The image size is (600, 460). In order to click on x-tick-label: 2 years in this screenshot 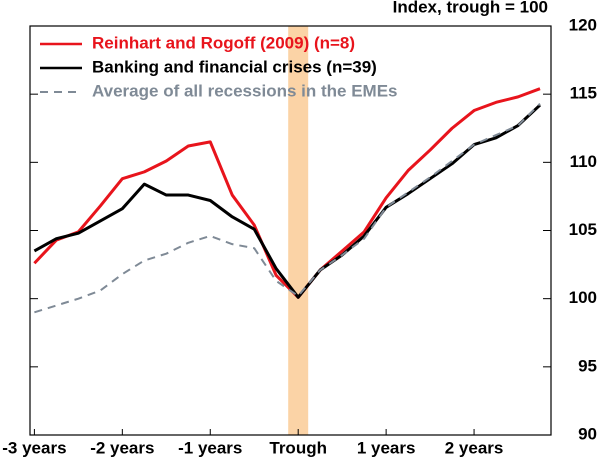, I will do `click(474, 447)`.